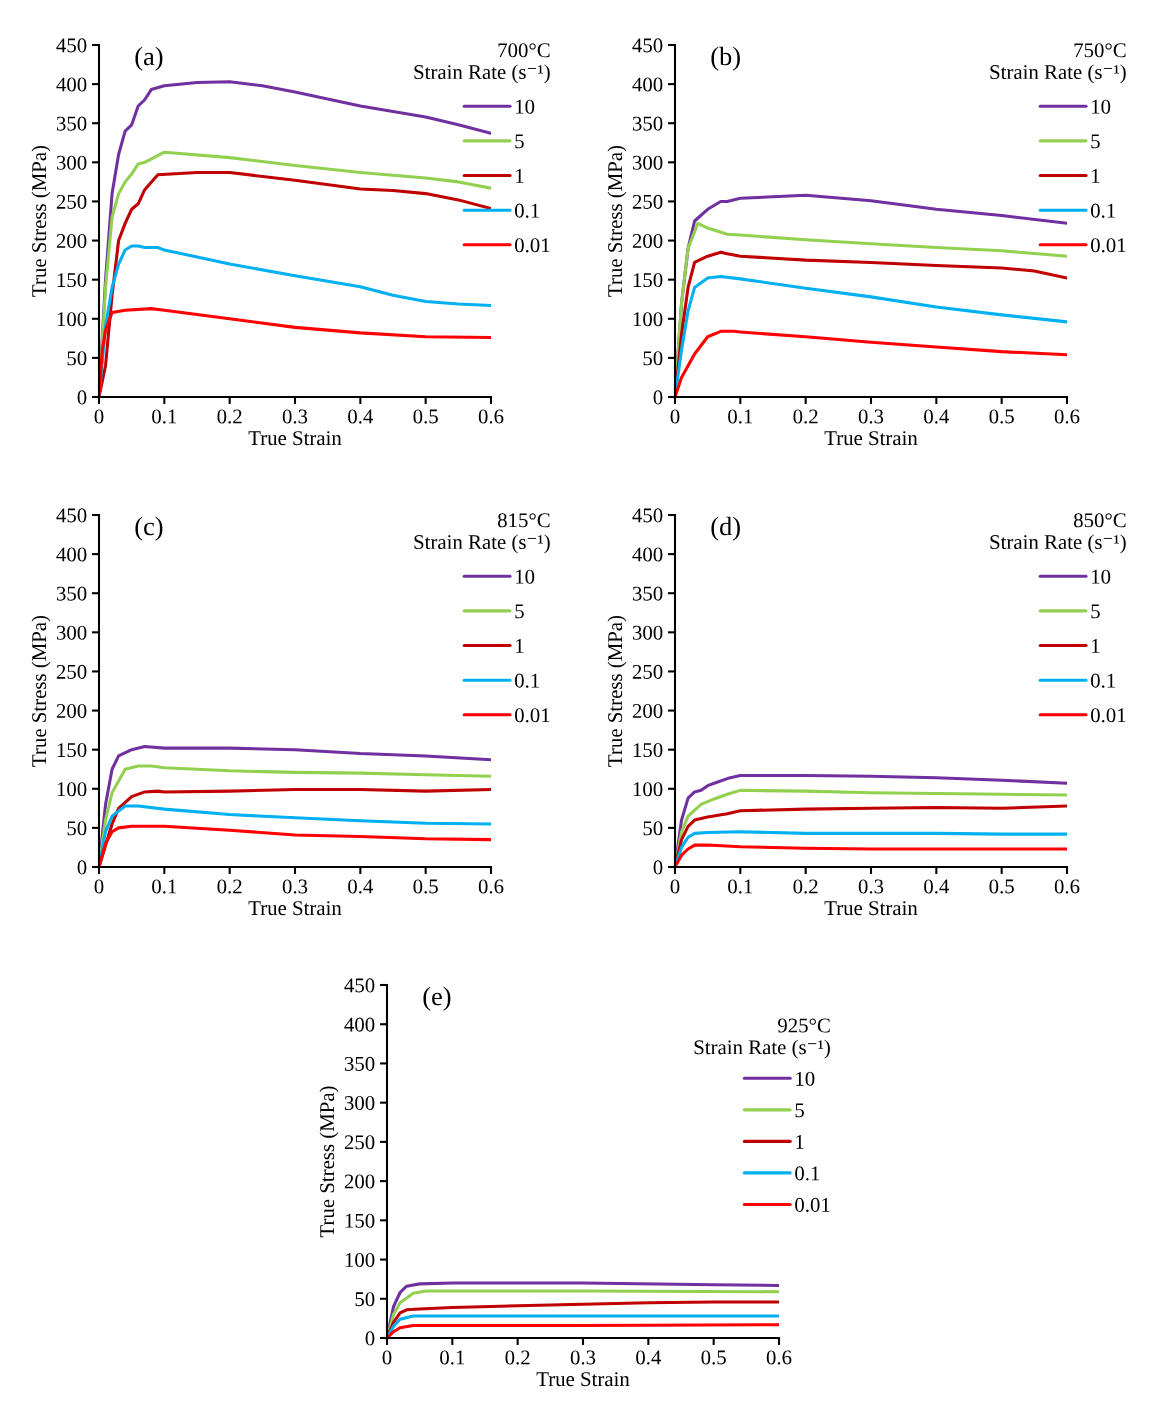  Describe the element at coordinates (1058, 533) in the screenshot. I see `legend-title: 850°C Strain Rate (s⁻¹)` at that location.